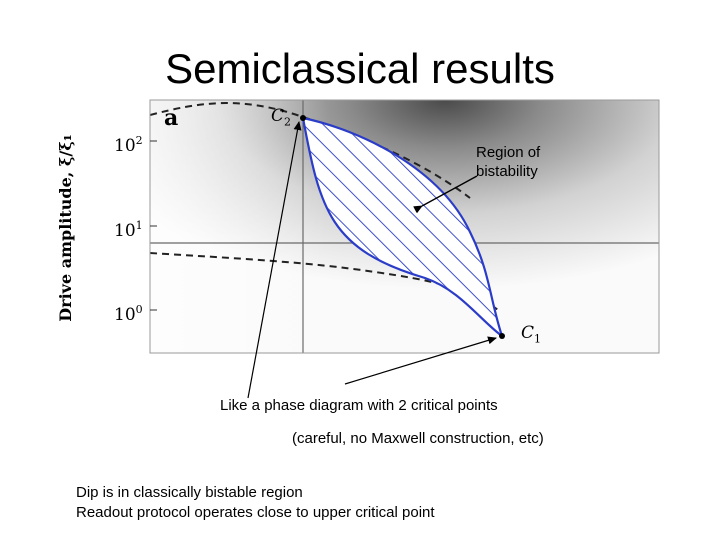 The width and height of the screenshot is (720, 540). Describe the element at coordinates (303, 118) in the screenshot. I see `critical-point-c2-marker` at that location.